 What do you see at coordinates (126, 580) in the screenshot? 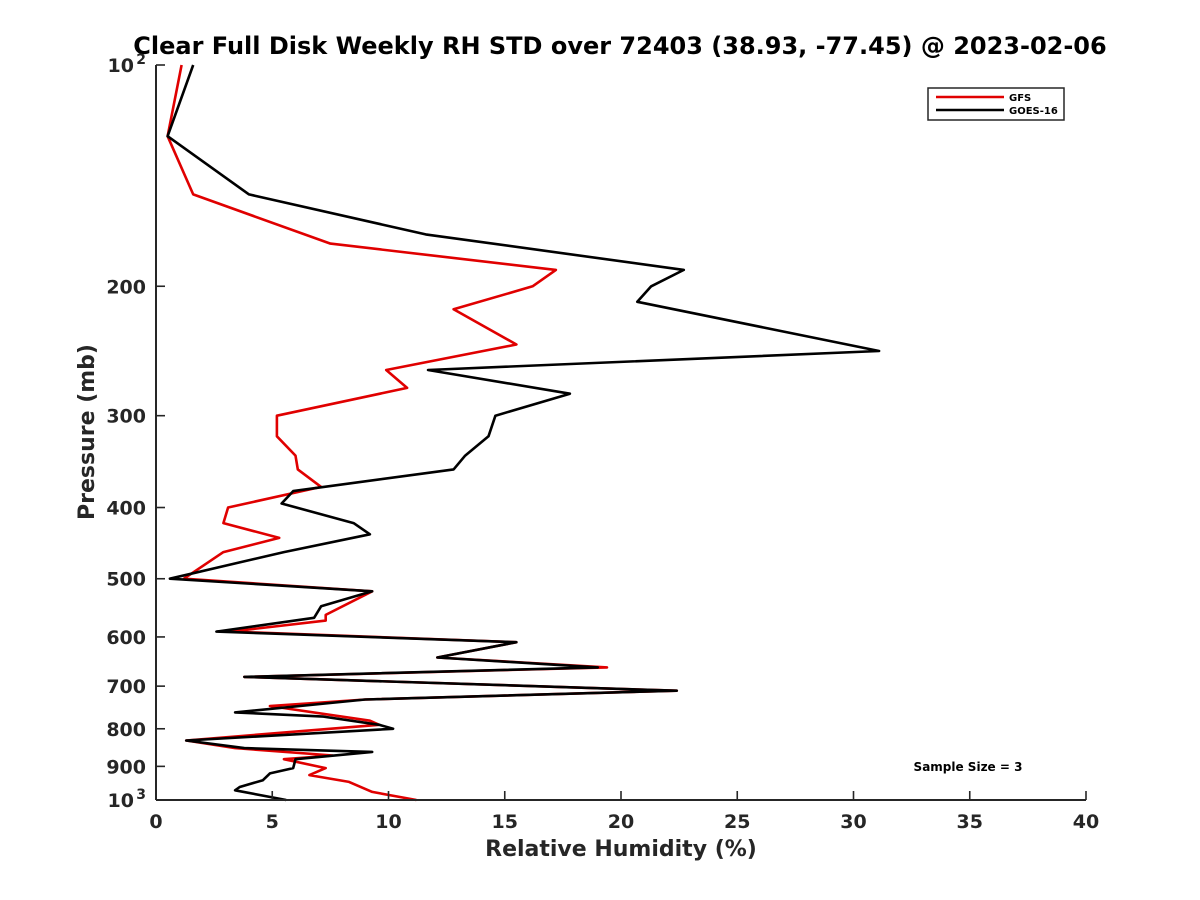
I see `y-tick-label: 500` at bounding box center [126, 580].